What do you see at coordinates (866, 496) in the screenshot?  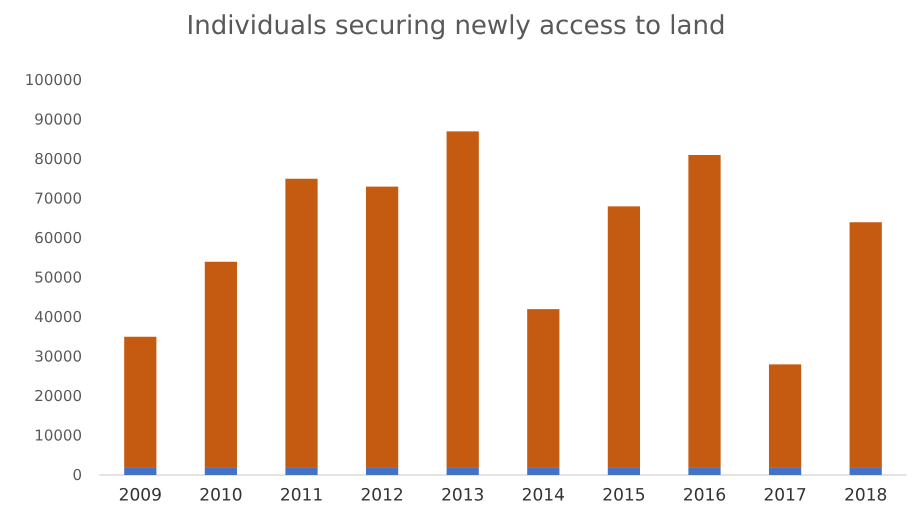 I see `x-tick-label: 2018` at bounding box center [866, 496].